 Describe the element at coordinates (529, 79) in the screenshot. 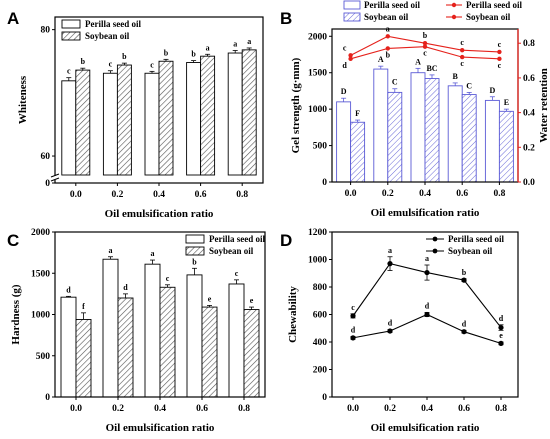

I see `y-right-tick-label: 0.6` at that location.